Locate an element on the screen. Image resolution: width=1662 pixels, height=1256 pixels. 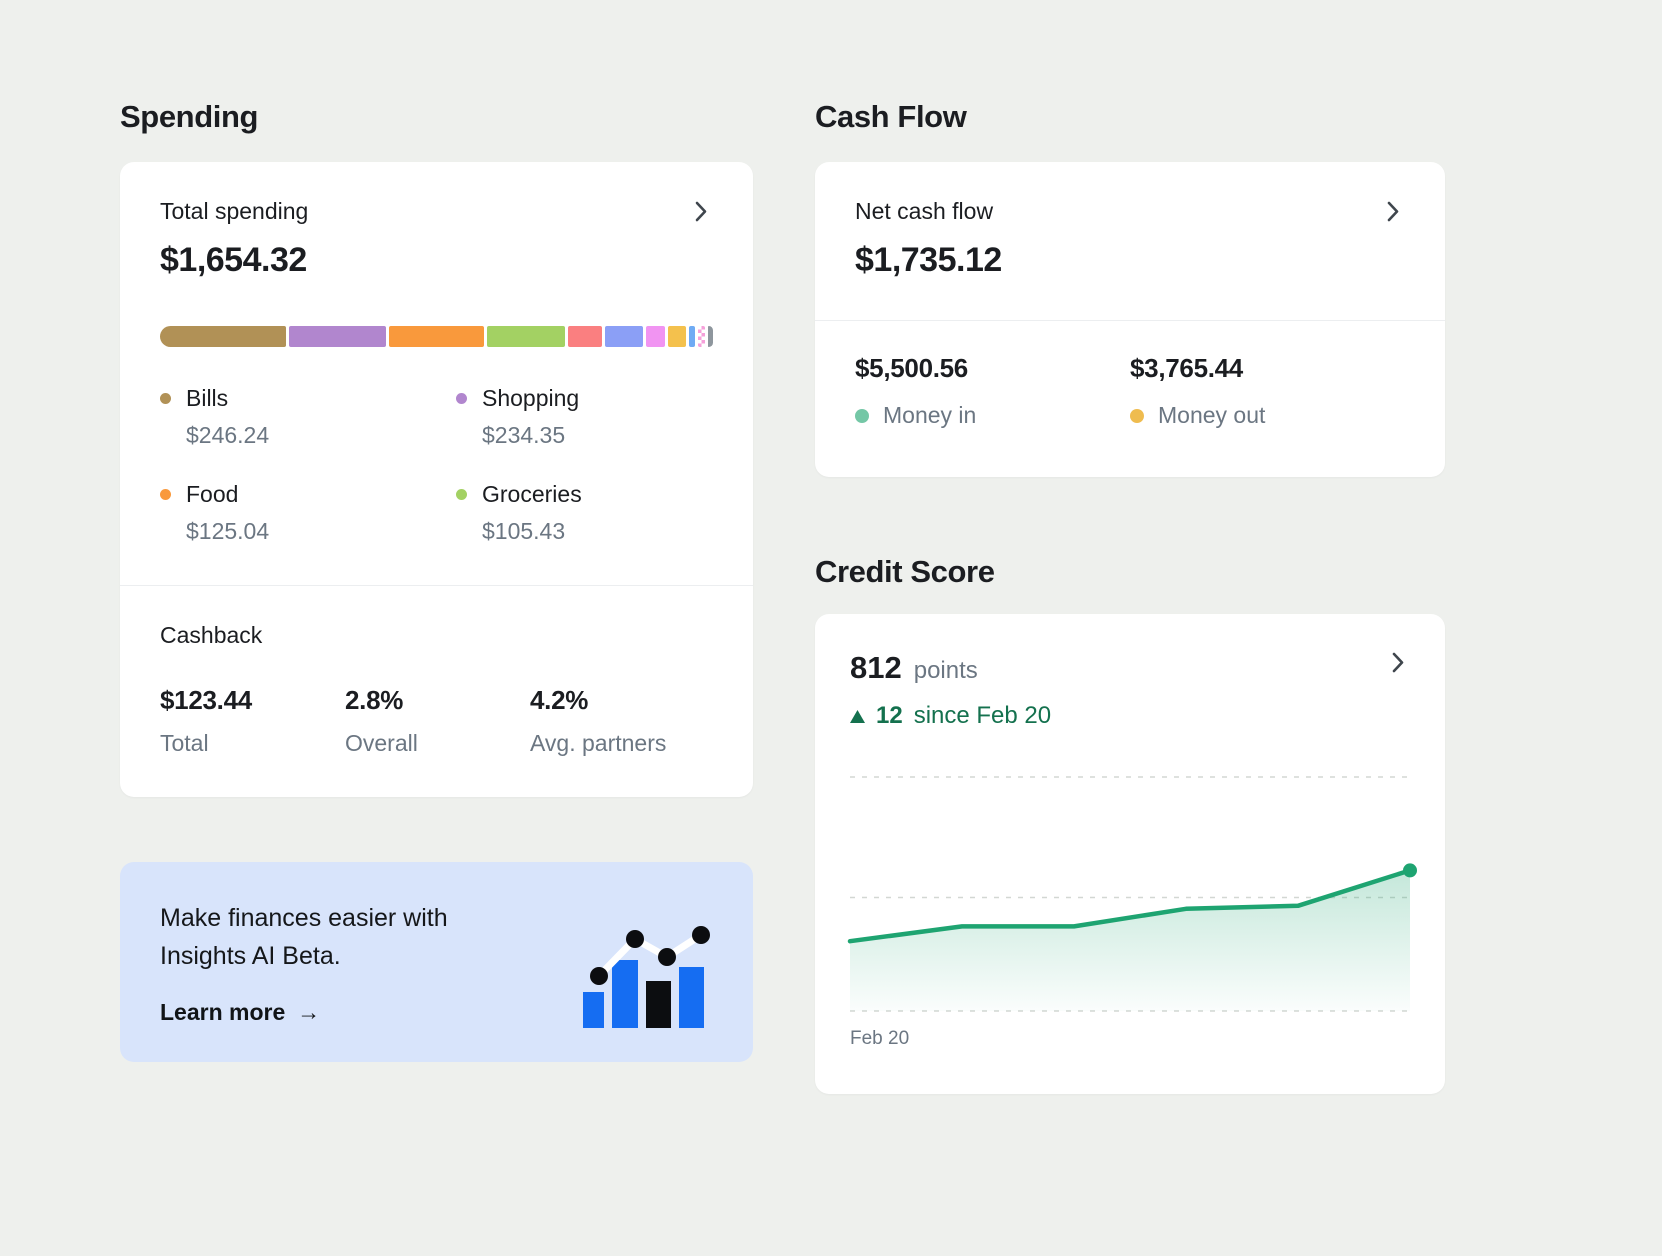
cashflow-stat: $5,500.56 Money in is located at coordinates (992, 391).